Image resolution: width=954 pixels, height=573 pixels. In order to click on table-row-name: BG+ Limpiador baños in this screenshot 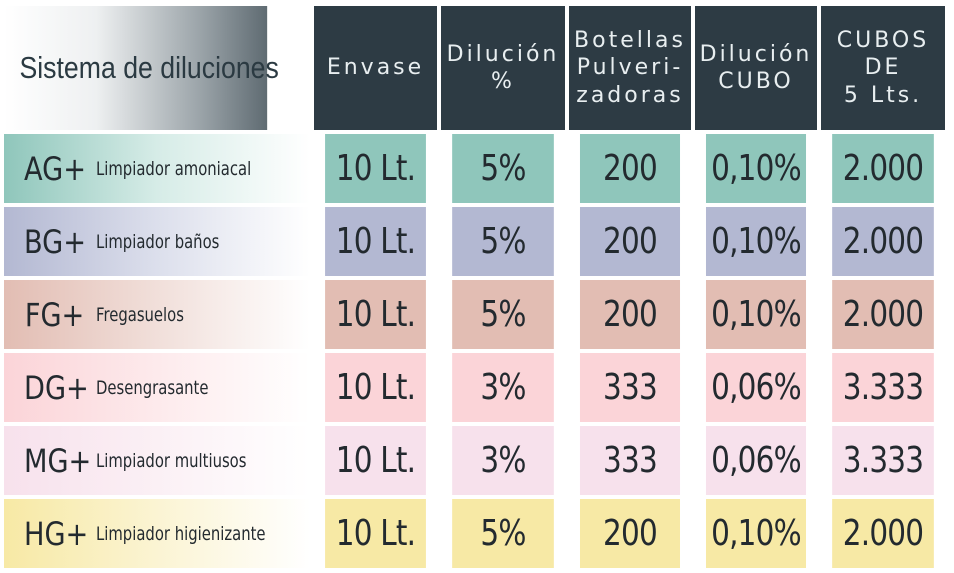, I will do `click(157, 241)`.